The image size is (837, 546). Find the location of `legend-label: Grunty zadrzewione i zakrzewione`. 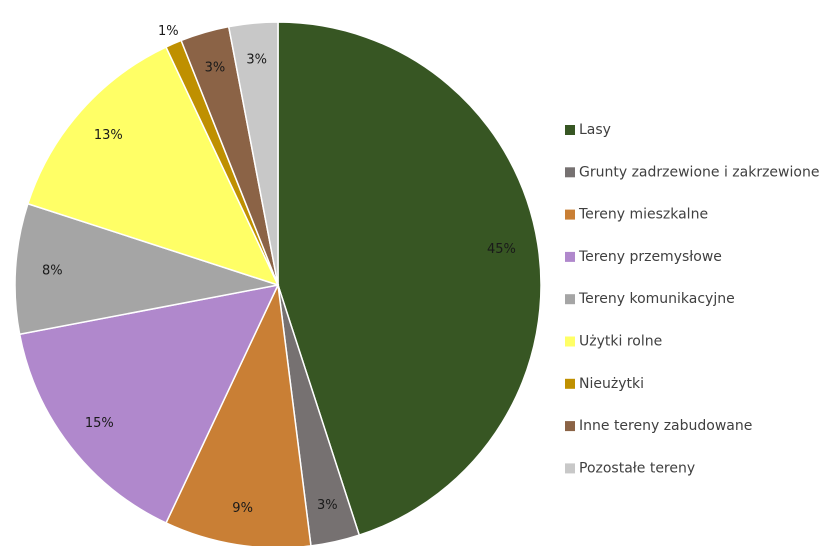

legend-label: Grunty zadrzewione i zakrzewione is located at coordinates (699, 172).